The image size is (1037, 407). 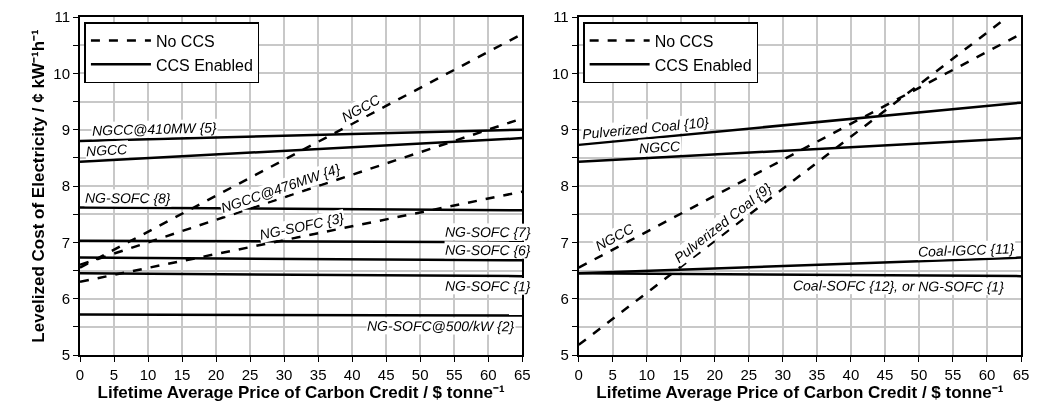 What do you see at coordinates (487, 232) in the screenshot?
I see `annotation: NG-SOFC {7}` at bounding box center [487, 232].